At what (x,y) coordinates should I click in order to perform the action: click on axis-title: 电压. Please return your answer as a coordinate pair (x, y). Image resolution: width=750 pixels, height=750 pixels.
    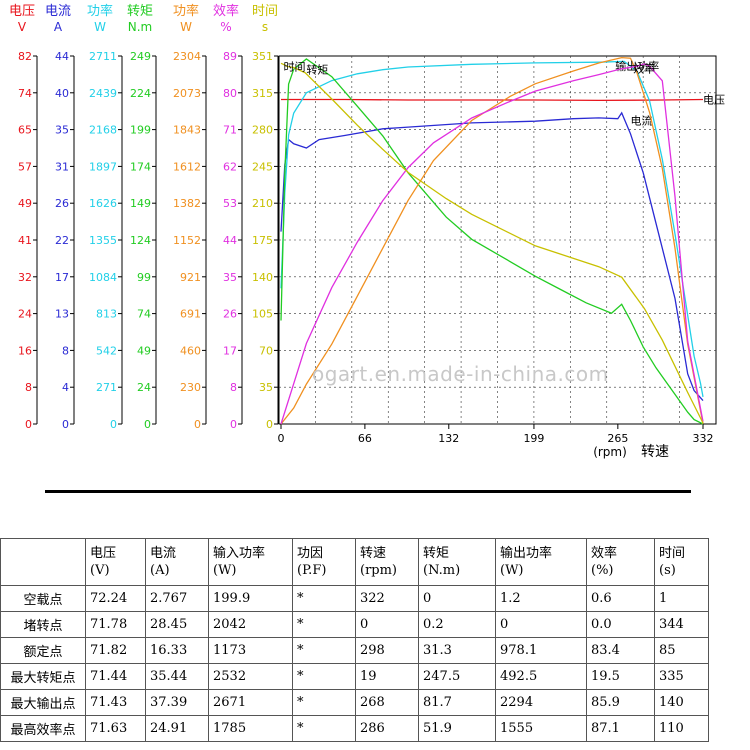
    Looking at the image, I should click on (22, 11).